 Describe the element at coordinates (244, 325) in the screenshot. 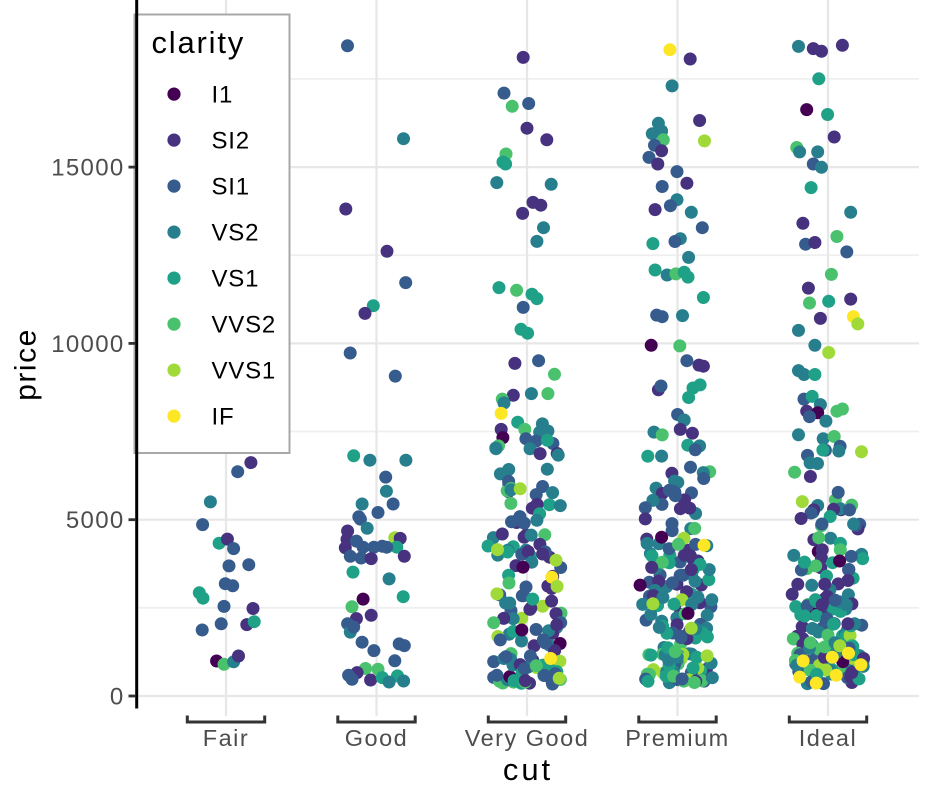

I see `svg-text: VVS2` at that location.